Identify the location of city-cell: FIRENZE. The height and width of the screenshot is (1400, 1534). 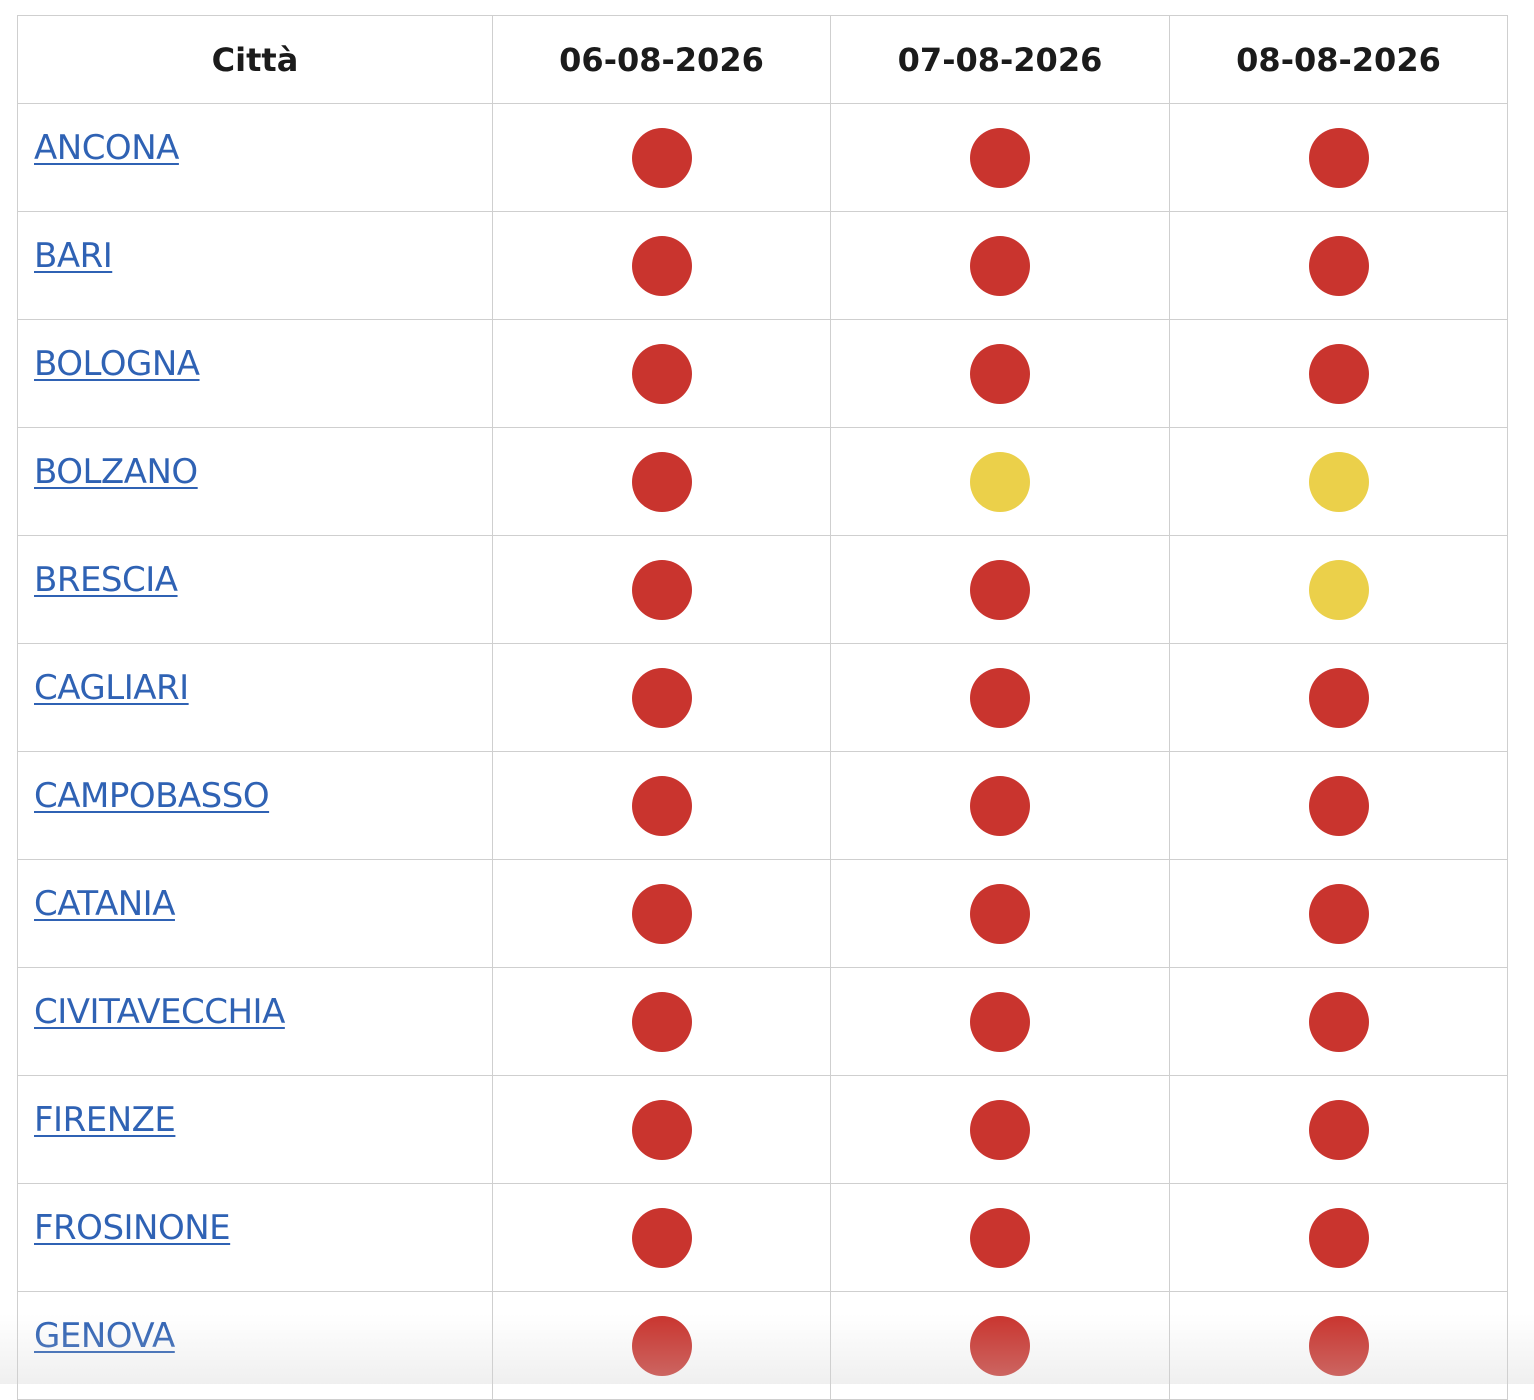
(255, 1129).